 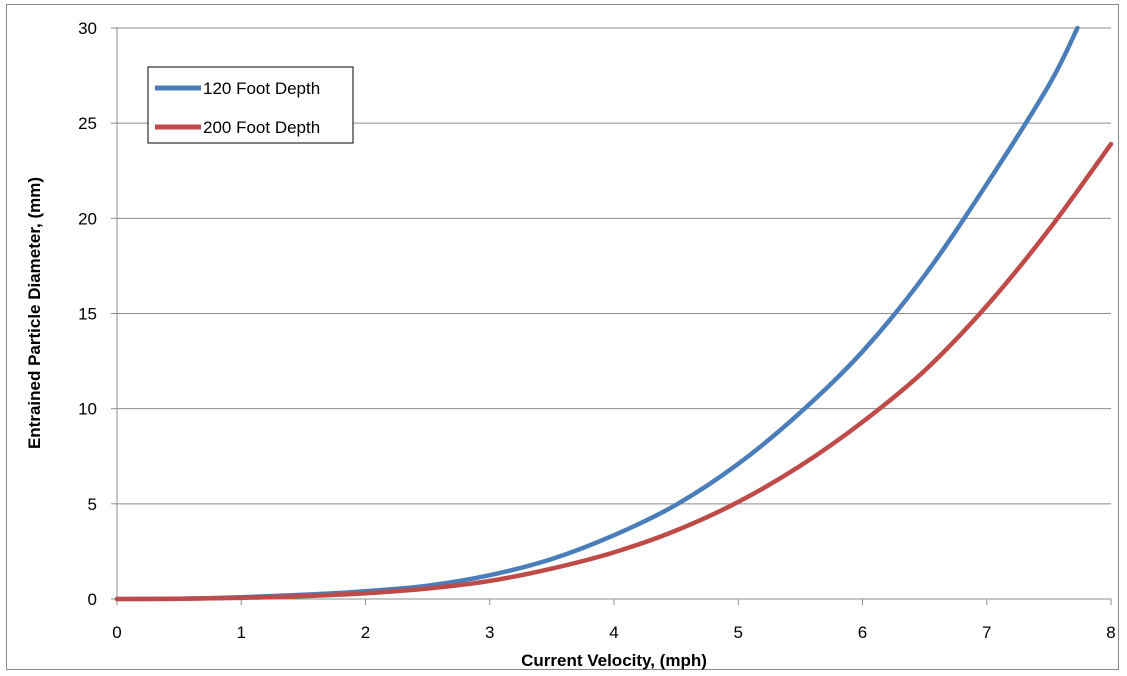 I want to click on x-axis-title: Current Velocity, (mph), so click(x=614, y=660).